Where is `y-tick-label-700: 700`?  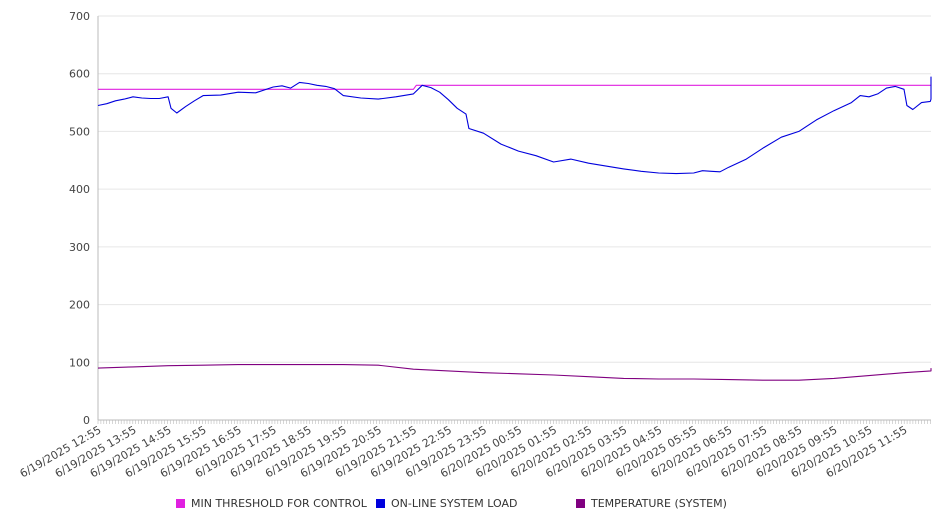
y-tick-label-700: 700 is located at coordinates (79, 16).